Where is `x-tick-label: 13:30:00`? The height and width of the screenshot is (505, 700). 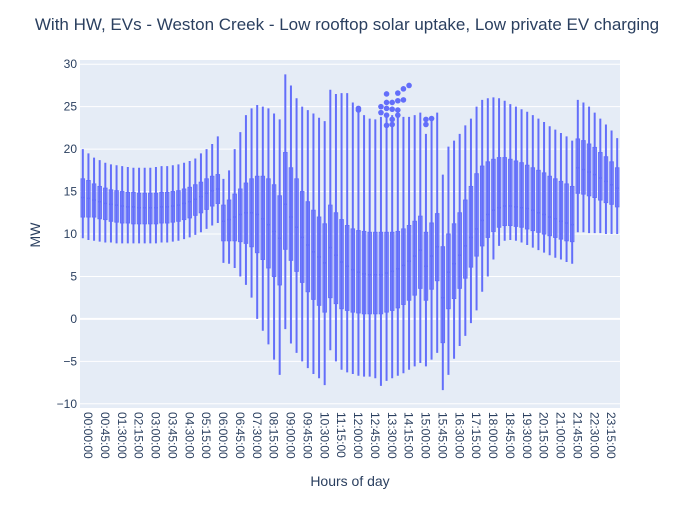 x-tick-label: 13:30:00 is located at coordinates (392, 435).